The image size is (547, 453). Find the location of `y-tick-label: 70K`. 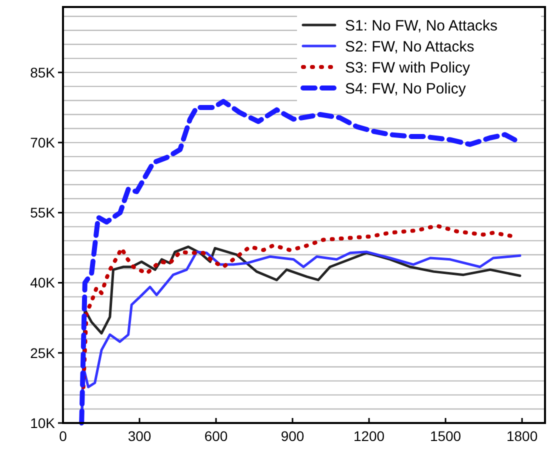

y-tick-label: 70K is located at coordinates (43, 142).